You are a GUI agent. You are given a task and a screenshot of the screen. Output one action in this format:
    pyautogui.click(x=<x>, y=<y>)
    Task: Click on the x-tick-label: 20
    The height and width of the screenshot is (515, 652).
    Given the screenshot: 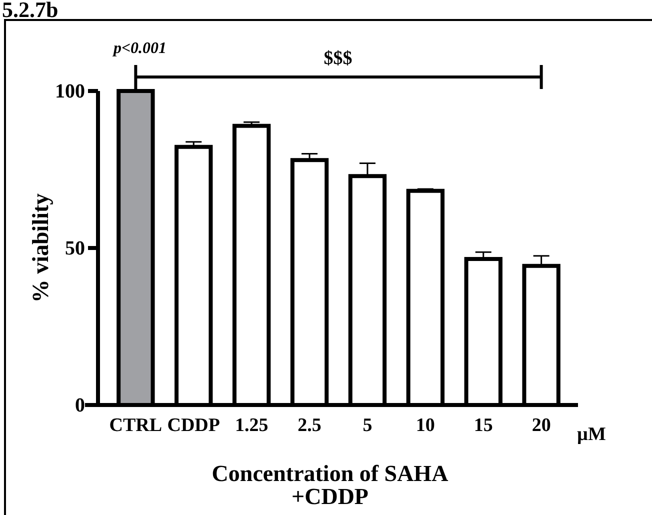 What is the action you would take?
    pyautogui.click(x=541, y=425)
    